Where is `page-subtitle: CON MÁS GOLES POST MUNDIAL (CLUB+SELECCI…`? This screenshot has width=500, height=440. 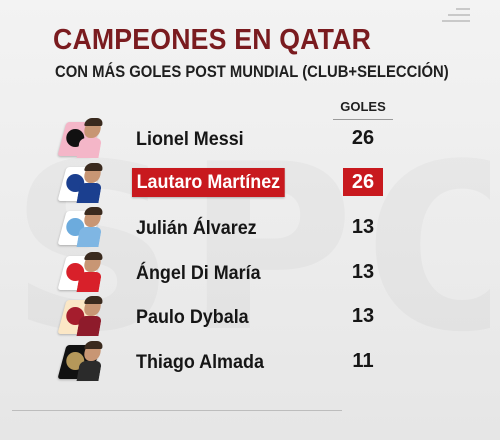
page-subtitle: CON MÁS GOLES POST MUNDIAL (CLUB+SELECCI… is located at coordinates (252, 72).